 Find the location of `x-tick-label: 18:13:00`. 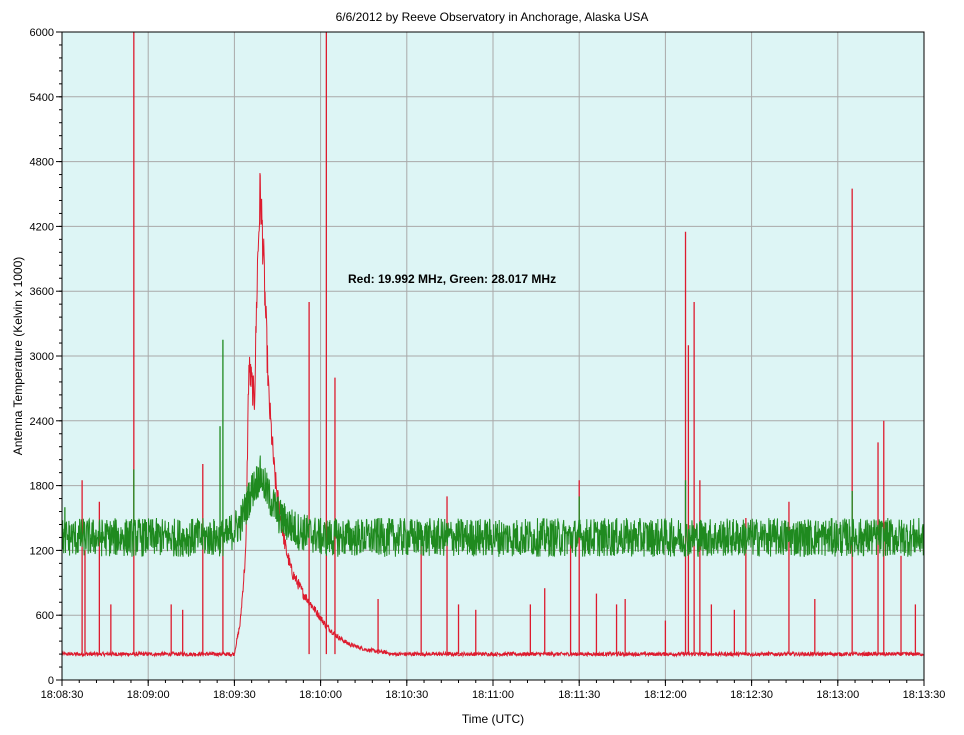

x-tick-label: 18:13:00 is located at coordinates (837, 695).